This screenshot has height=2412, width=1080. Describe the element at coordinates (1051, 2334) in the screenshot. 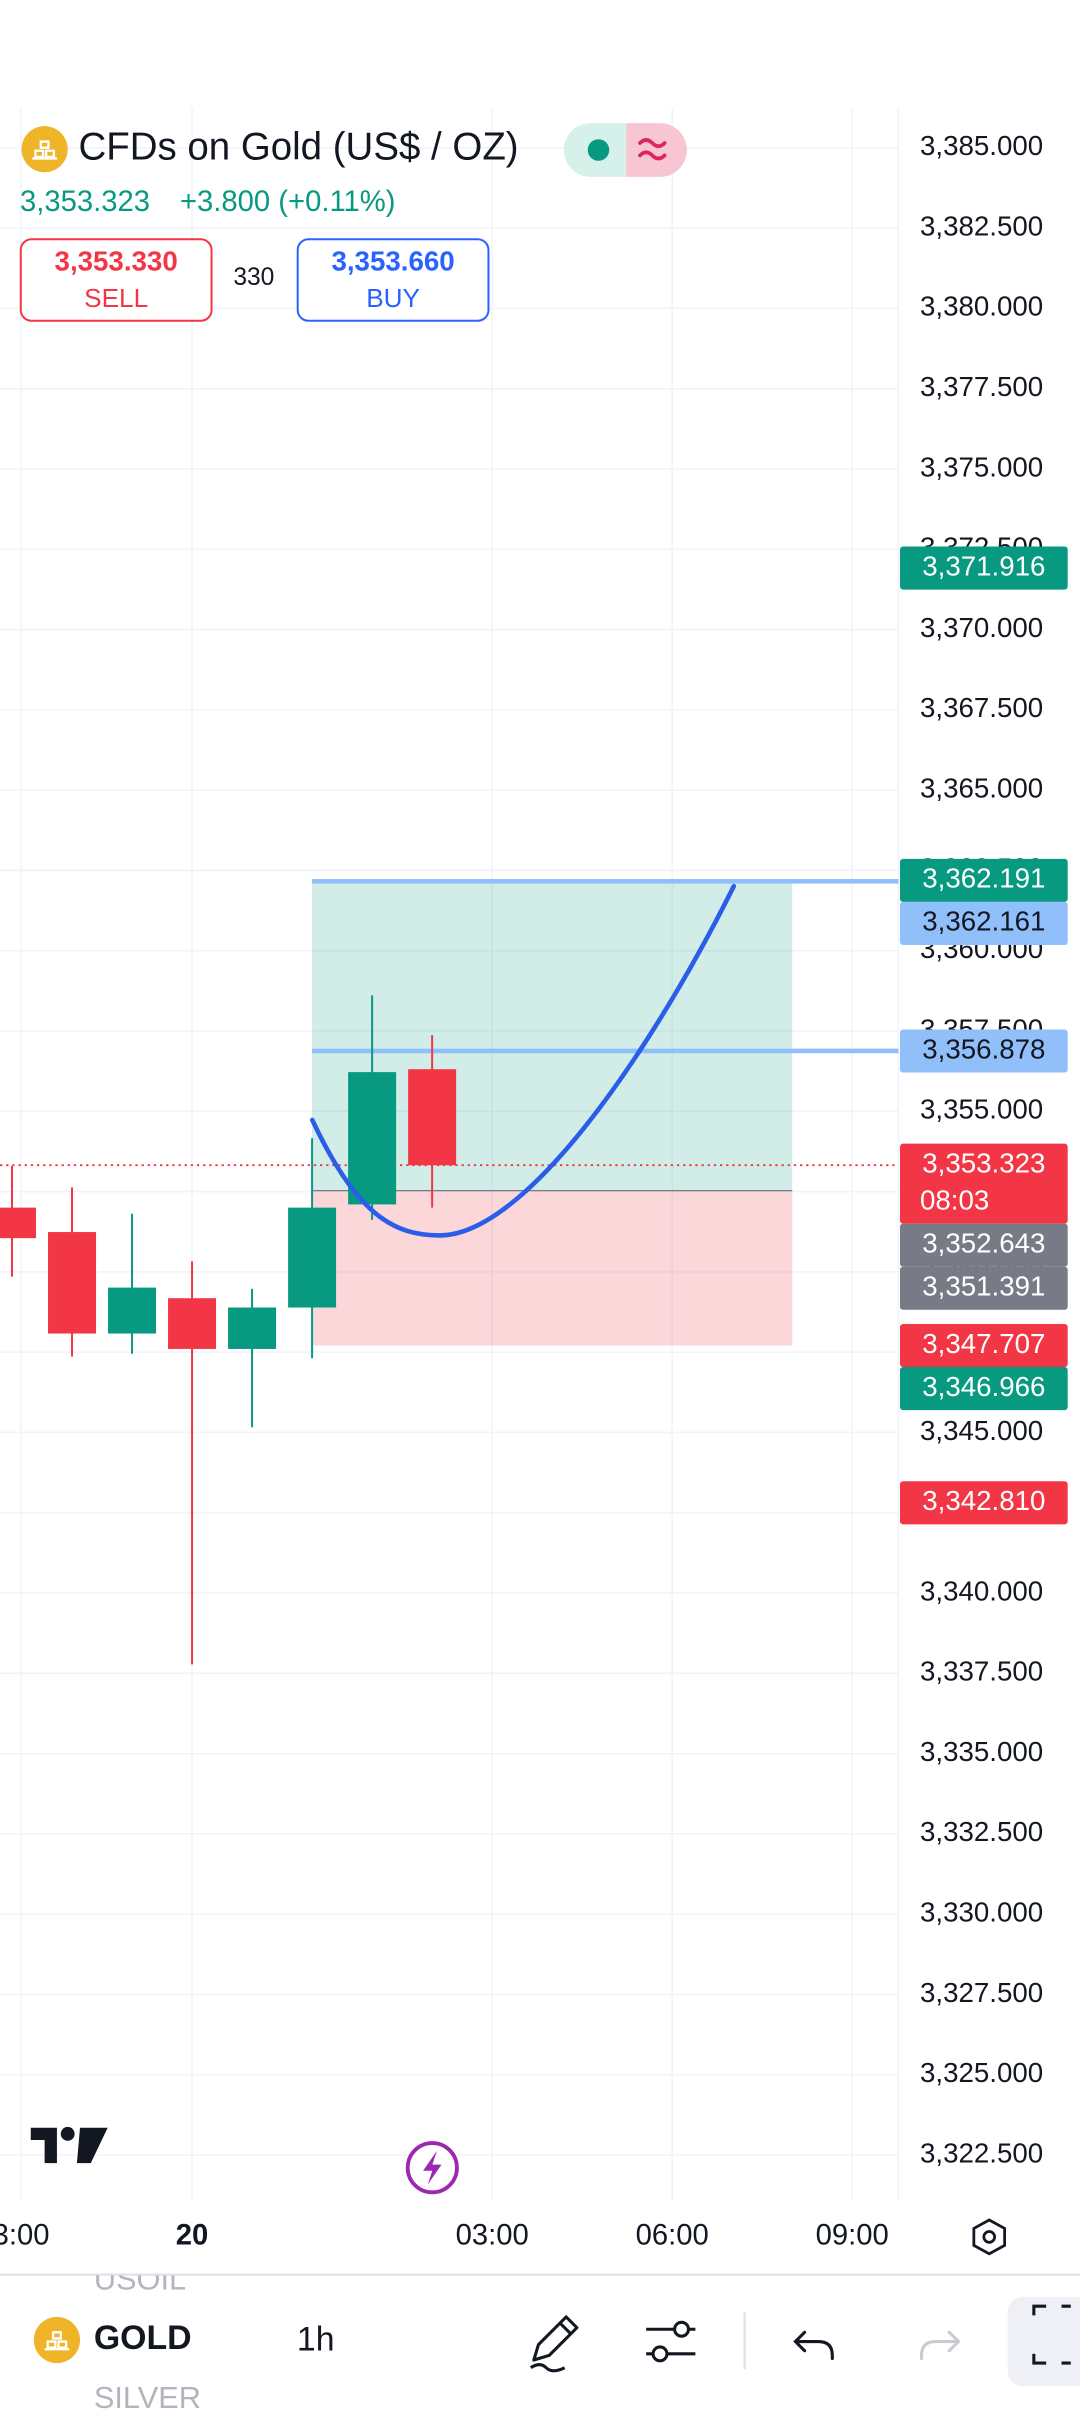

I see `fullscreen-icon` at that location.